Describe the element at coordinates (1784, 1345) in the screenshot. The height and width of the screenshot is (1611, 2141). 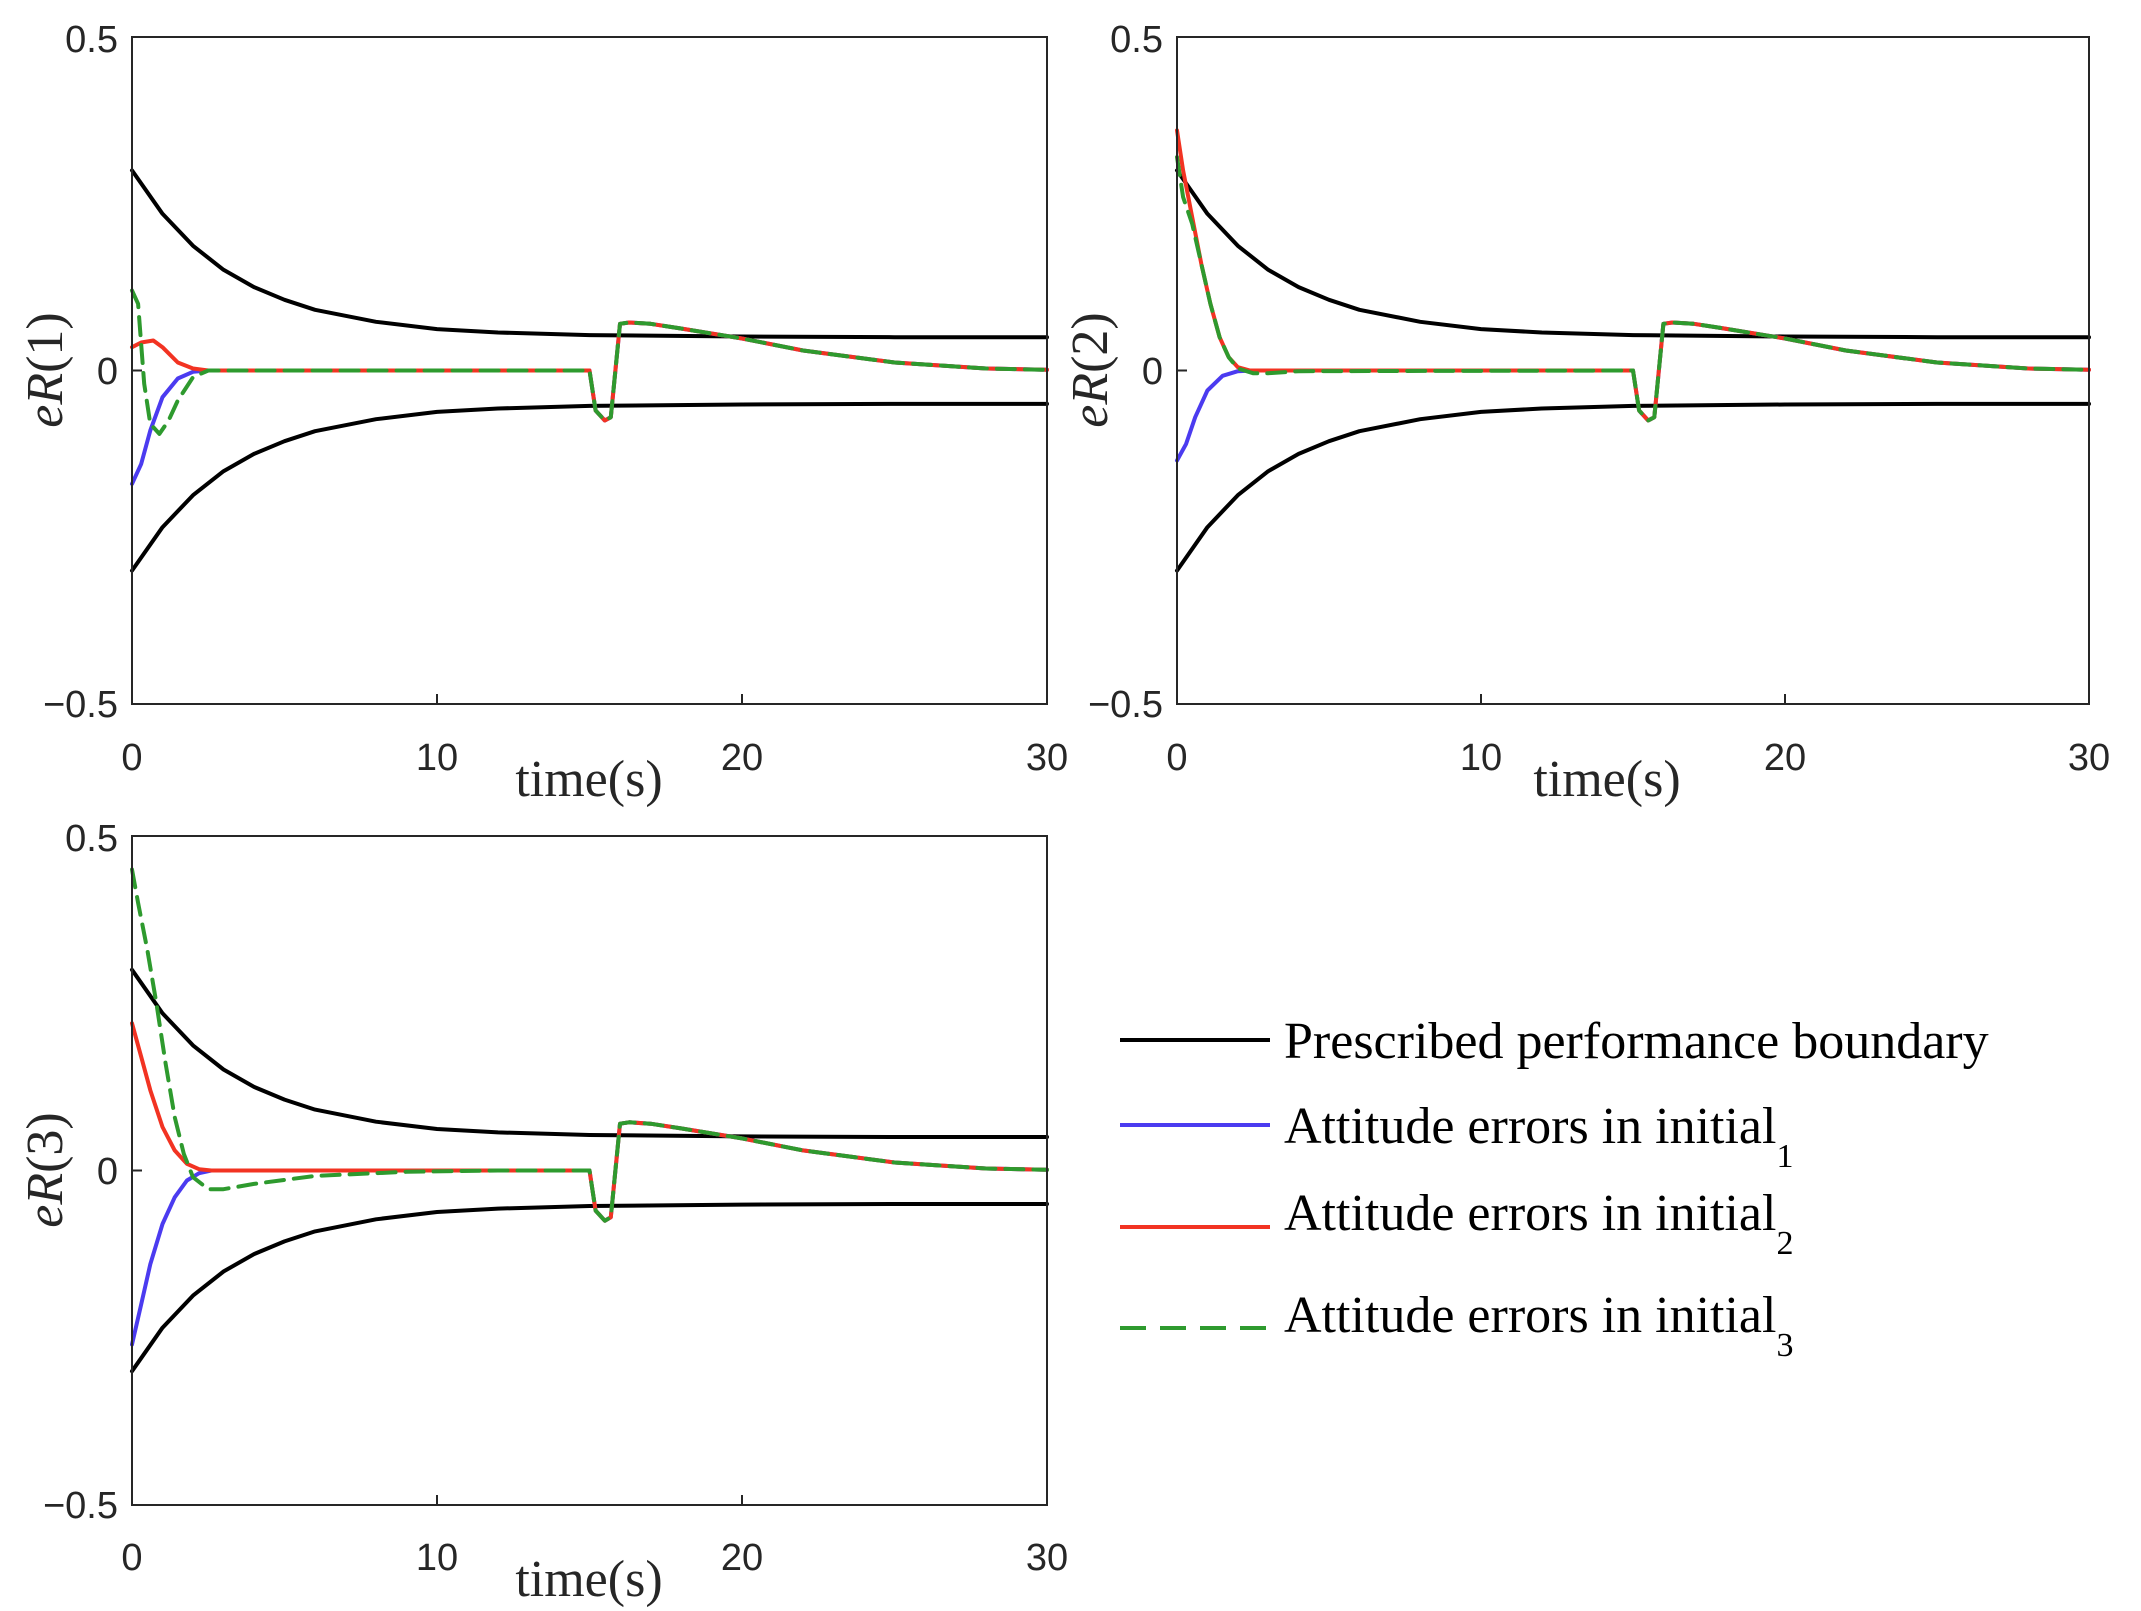
I see `legend-label-subscript: 3` at that location.